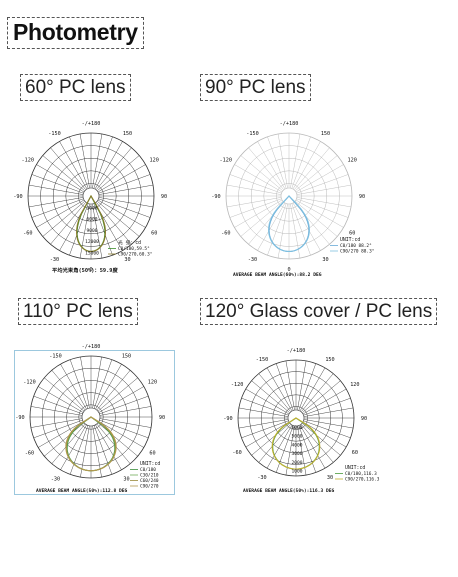  I want to click on beam-series-curve, so click(289, 223).